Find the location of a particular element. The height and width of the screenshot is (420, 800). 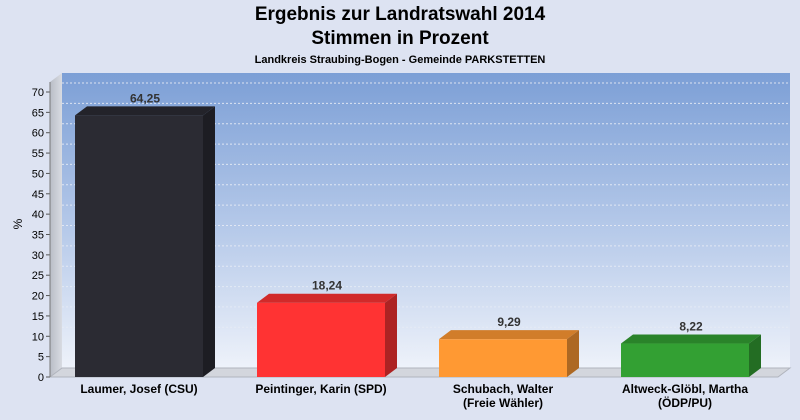

bar-value-label: 8,22 is located at coordinates (691, 327).